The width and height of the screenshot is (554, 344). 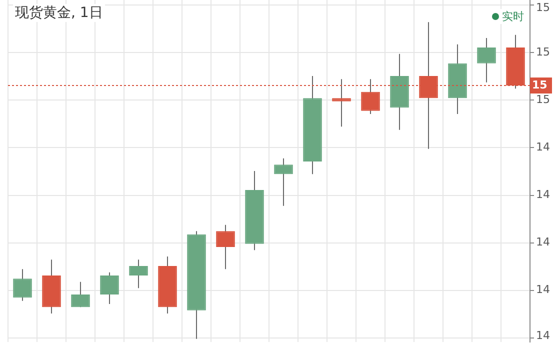 What do you see at coordinates (59, 13) in the screenshot?
I see `chart-title: 现货黄金, 1日` at bounding box center [59, 13].